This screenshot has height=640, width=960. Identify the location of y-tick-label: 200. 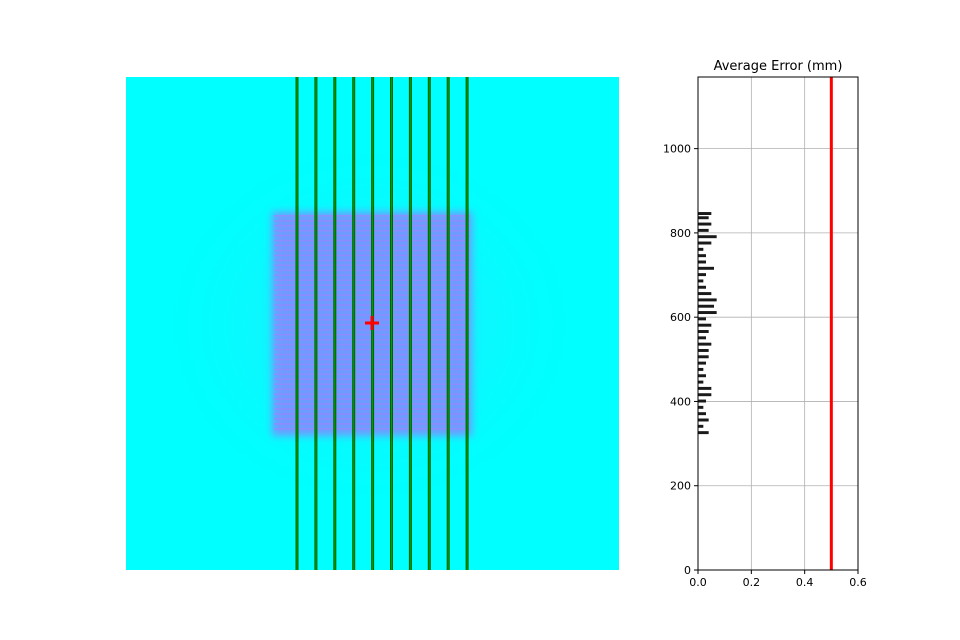
(680, 486).